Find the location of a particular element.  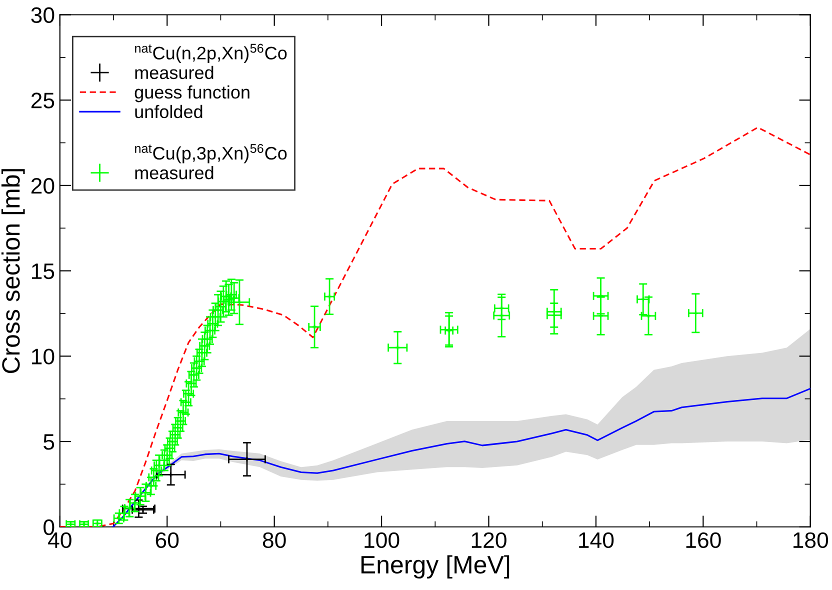

annotation: $^{nat}$Cu(p,3p,Xn)$^{56}$Co is located at coordinates (211, 154).